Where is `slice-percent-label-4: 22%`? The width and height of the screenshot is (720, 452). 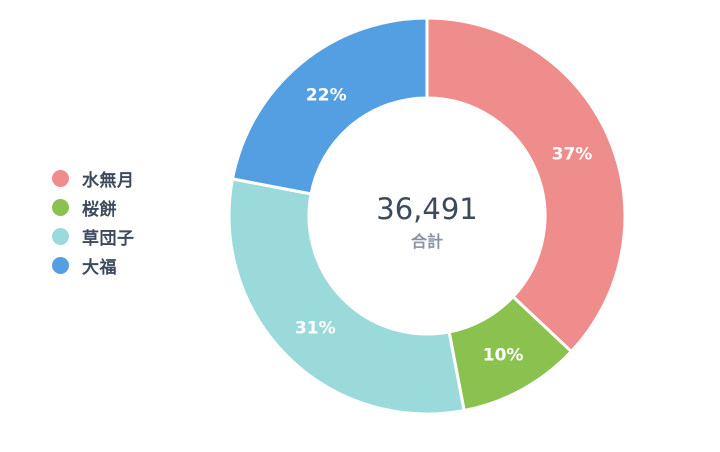 slice-percent-label-4: 22% is located at coordinates (326, 95).